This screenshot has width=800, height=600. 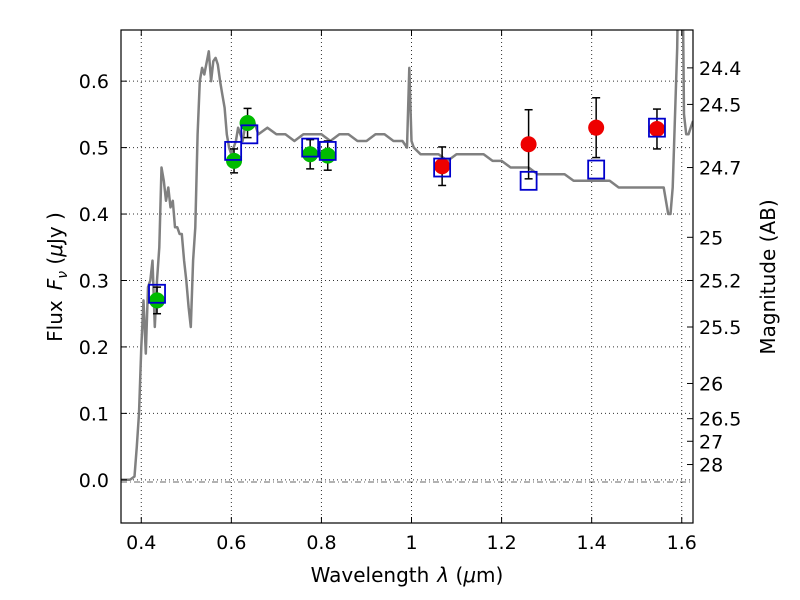 What do you see at coordinates (141, 543) in the screenshot?
I see `x-tick-label: 0.4` at bounding box center [141, 543].